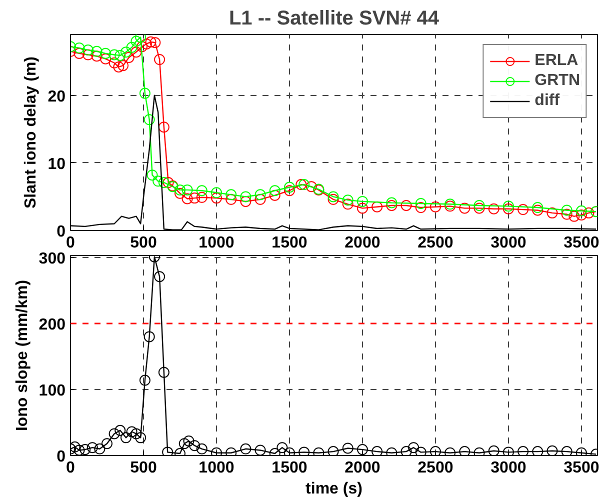 The width and height of the screenshot is (609, 501). I want to click on legend-label: diff, so click(547, 101).